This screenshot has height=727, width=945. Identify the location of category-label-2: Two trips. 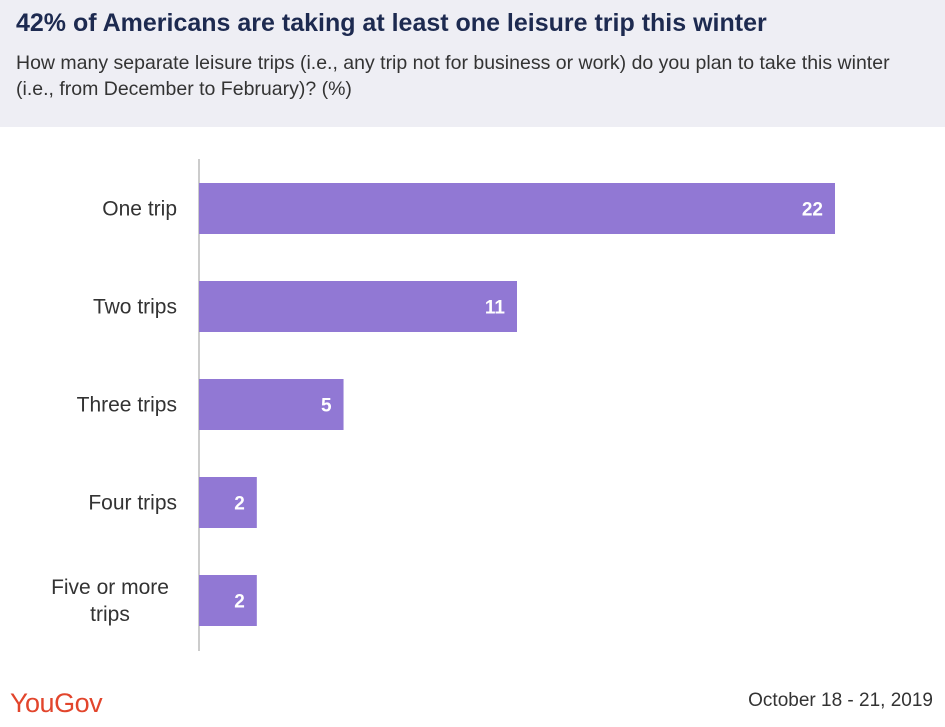
(135, 307).